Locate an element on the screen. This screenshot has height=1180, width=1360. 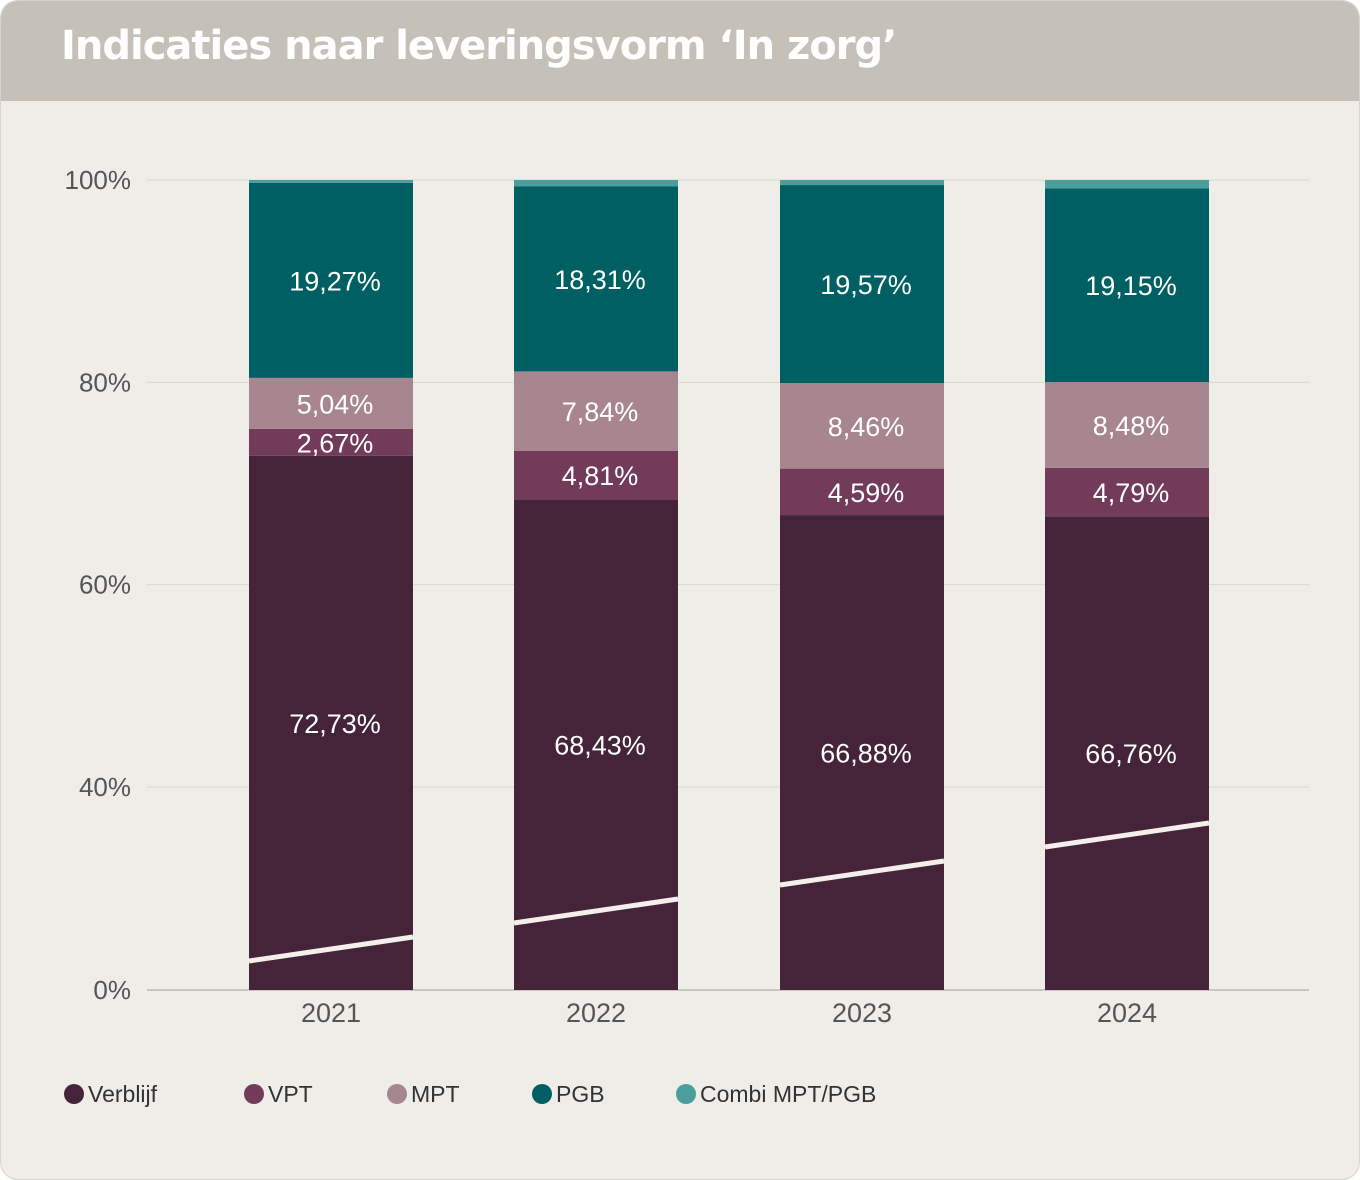
legend-item: Combi MPT/PGB is located at coordinates (776, 1094).